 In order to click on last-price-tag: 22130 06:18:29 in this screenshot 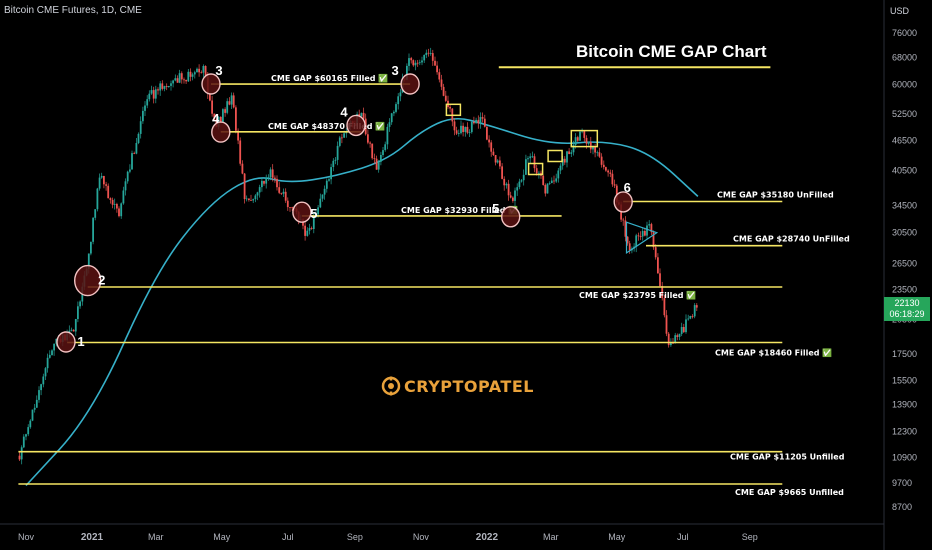, I will do `click(907, 309)`.